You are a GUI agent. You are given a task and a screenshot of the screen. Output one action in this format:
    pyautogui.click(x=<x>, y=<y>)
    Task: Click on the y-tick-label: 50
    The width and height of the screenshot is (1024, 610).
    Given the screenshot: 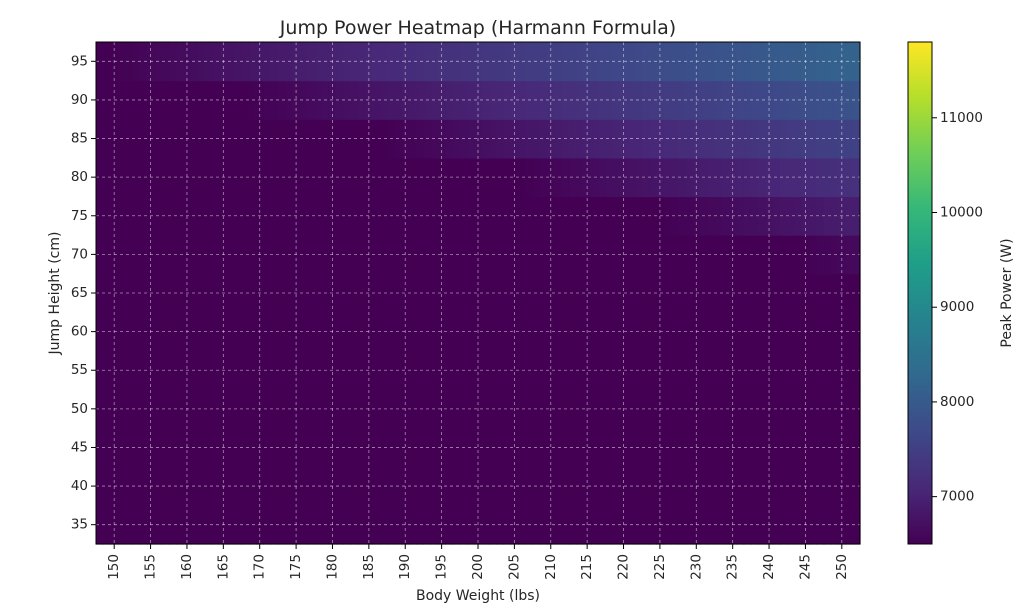 What is the action you would take?
    pyautogui.click(x=79, y=409)
    